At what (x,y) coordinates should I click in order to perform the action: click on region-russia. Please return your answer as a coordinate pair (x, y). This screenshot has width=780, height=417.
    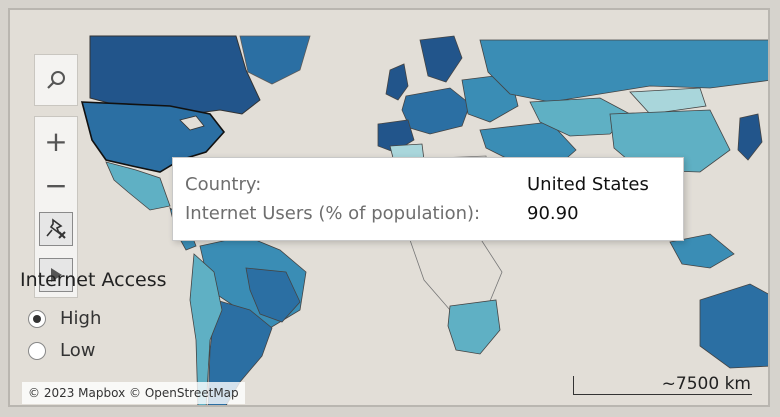
    Looking at the image, I should click on (623, 71).